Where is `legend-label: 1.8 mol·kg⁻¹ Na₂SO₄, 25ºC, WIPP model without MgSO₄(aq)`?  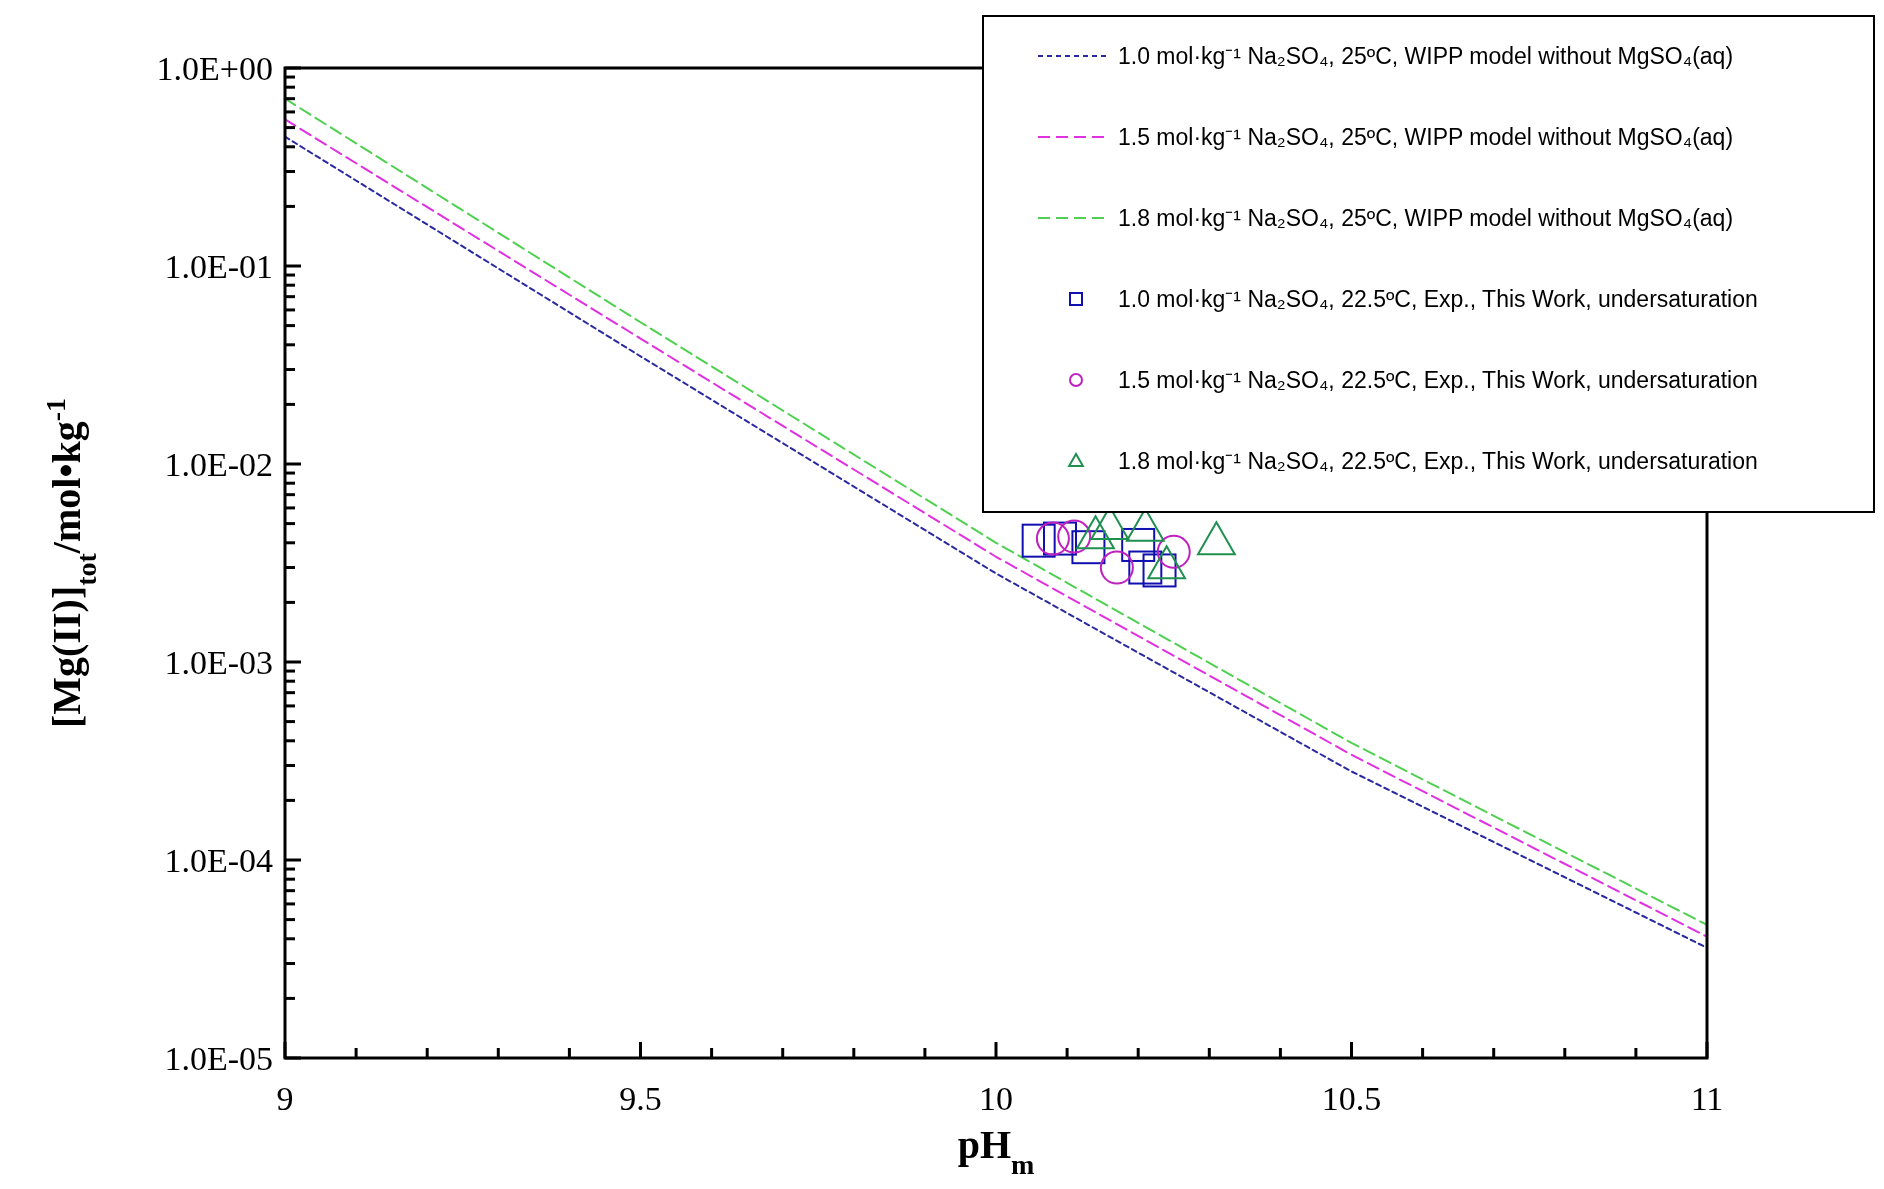
legend-label: 1.8 mol·kg⁻¹ Na₂SO₄, 25ºC, WIPP model without MgSO₄(aq) is located at coordinates (1426, 218).